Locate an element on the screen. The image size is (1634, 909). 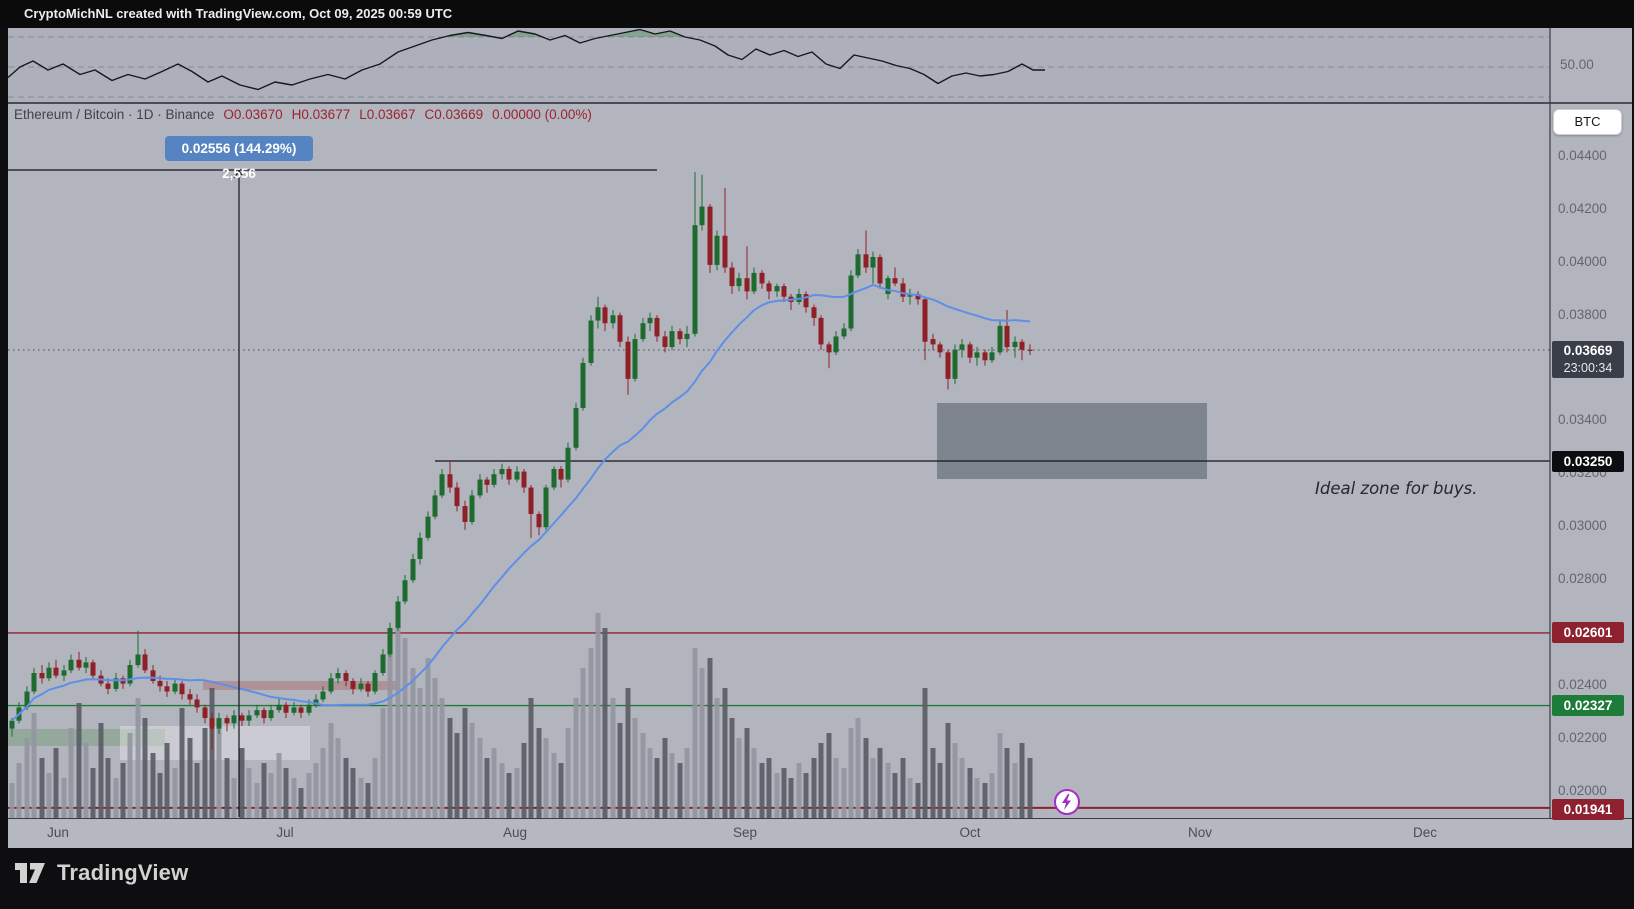
tradingview-logo: TradingView is located at coordinates (101, 873).